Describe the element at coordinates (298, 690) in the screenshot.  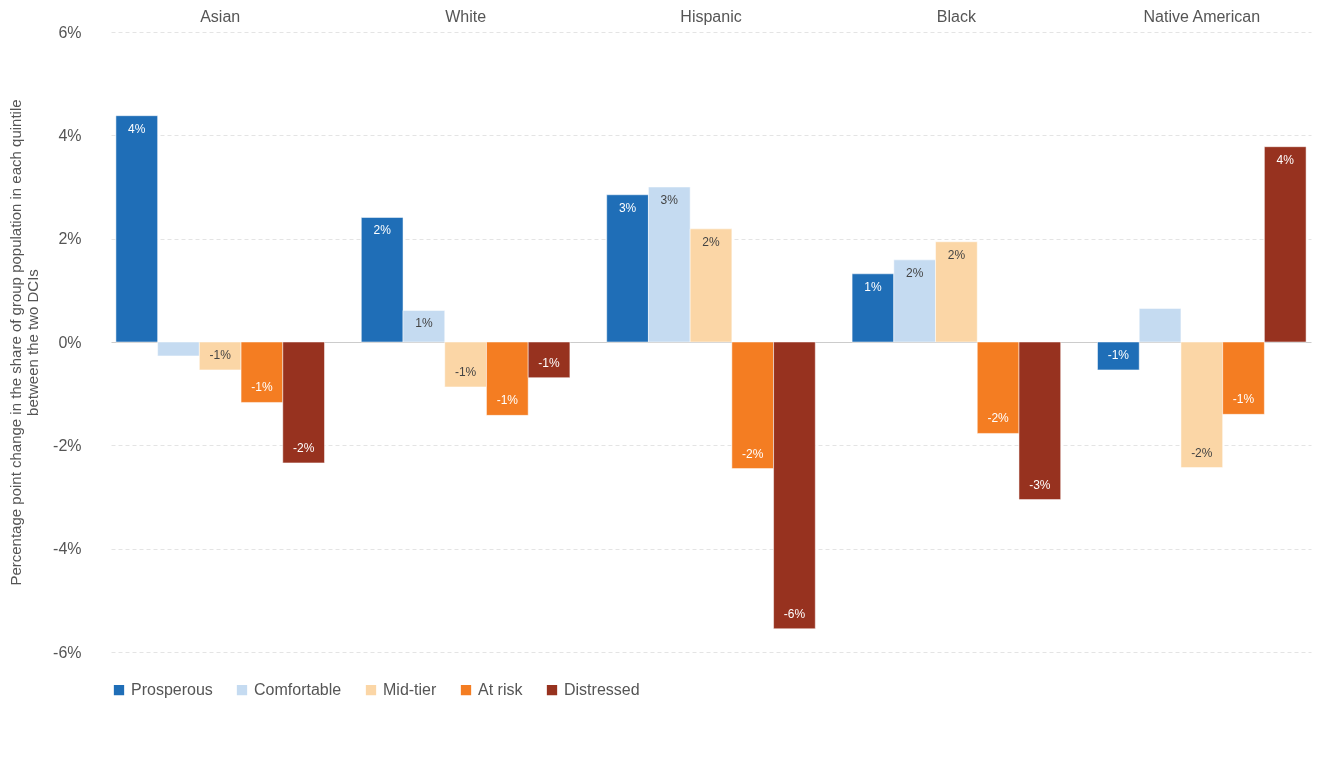
I see `legend-label: Comfortable` at that location.